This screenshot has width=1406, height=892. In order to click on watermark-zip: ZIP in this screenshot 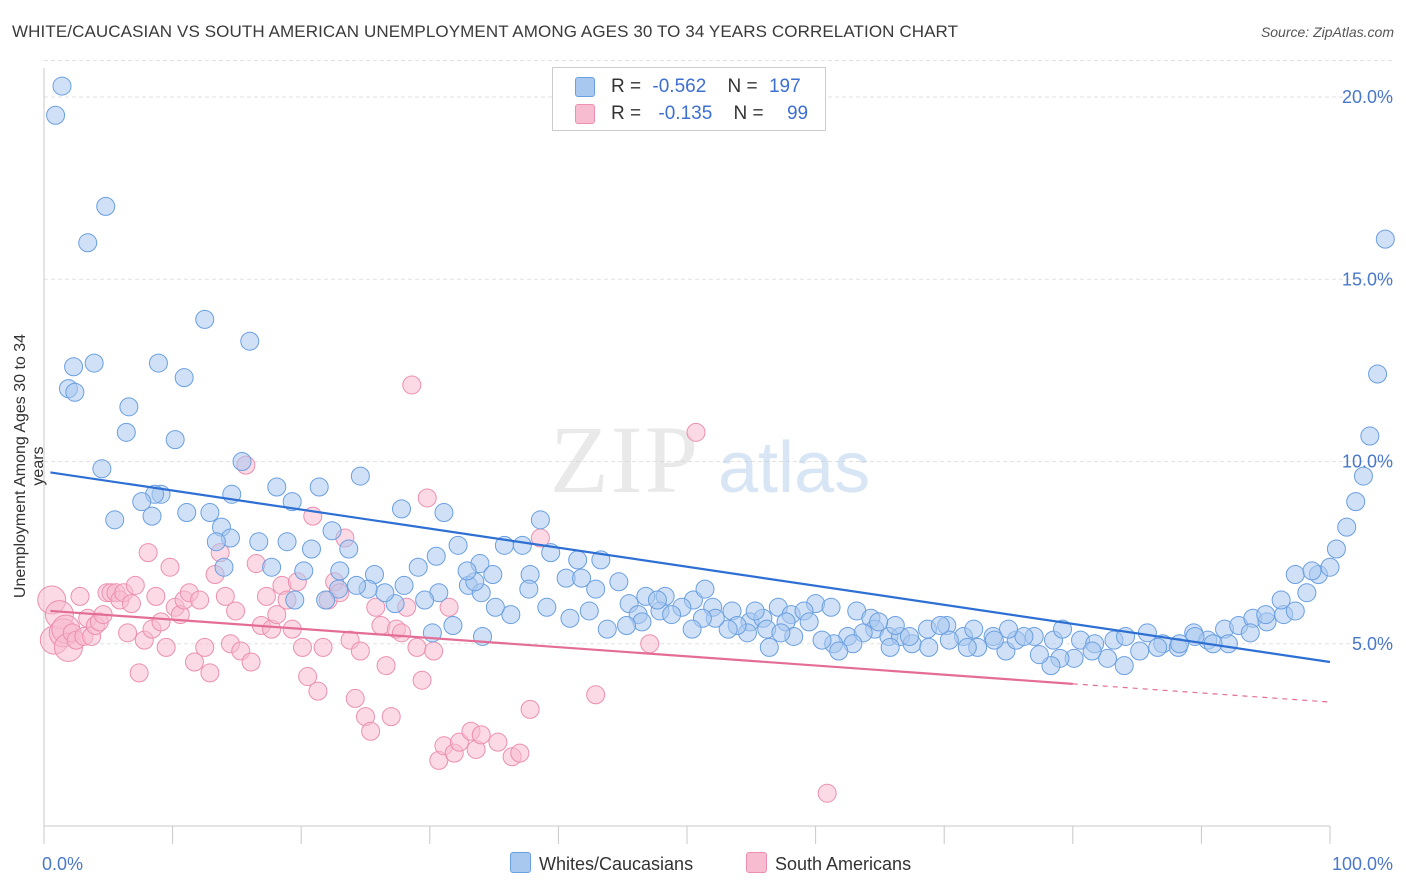, I will do `click(625, 459)`.